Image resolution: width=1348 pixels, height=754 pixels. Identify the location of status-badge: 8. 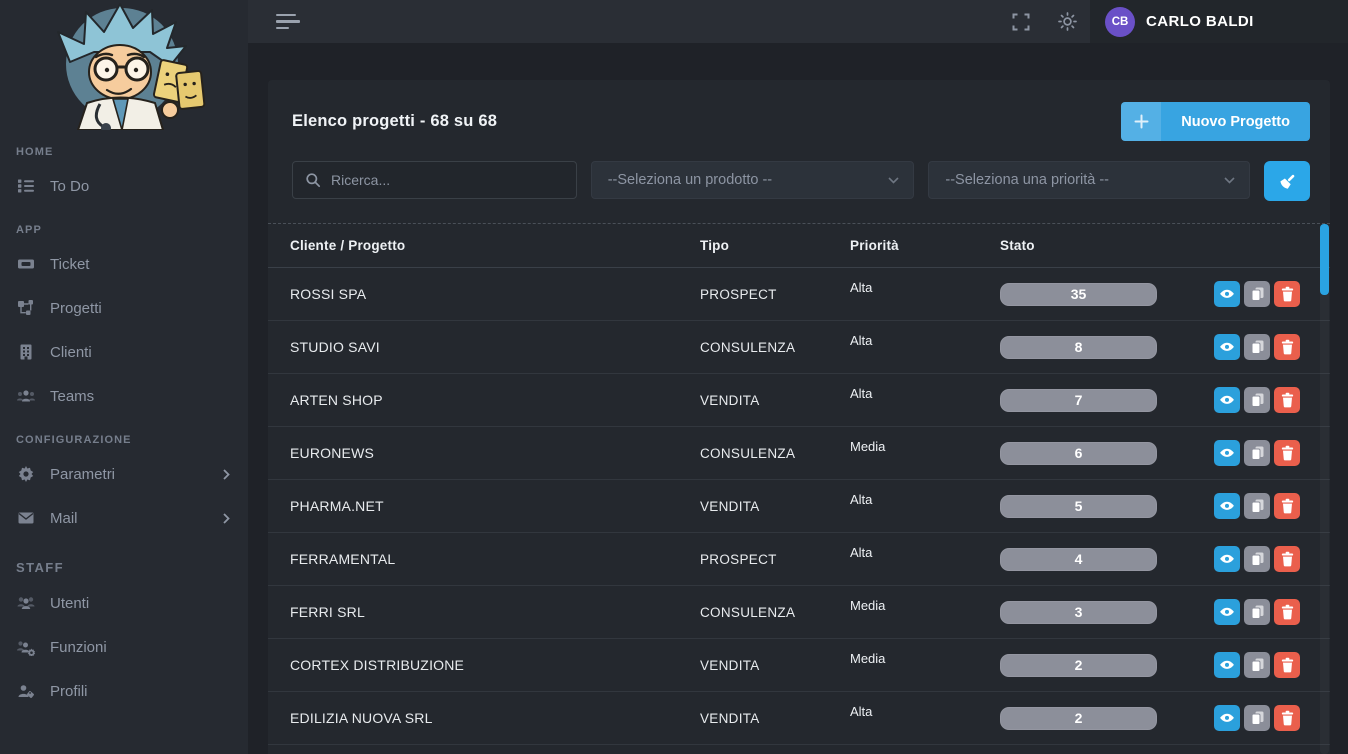
(1078, 347).